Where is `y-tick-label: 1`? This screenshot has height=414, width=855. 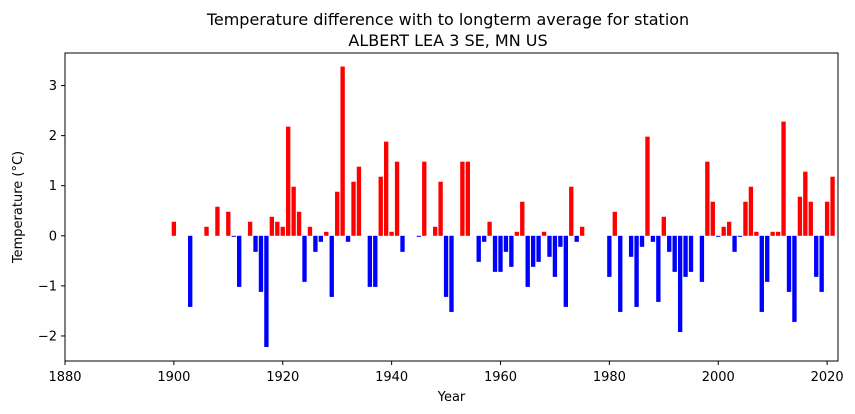
y-tick-label: 1 is located at coordinates (53, 186).